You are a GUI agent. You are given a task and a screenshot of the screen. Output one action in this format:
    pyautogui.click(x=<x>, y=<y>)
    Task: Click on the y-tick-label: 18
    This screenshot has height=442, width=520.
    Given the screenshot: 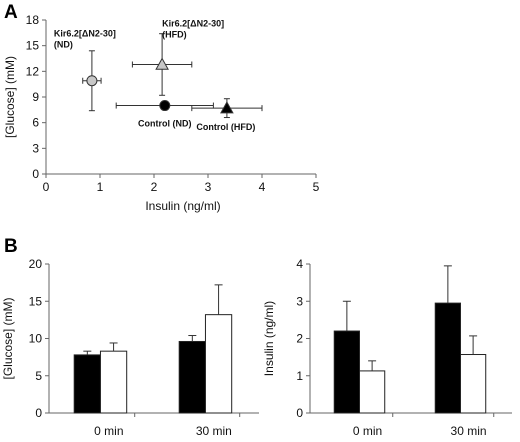 What is the action you would take?
    pyautogui.click(x=33, y=20)
    